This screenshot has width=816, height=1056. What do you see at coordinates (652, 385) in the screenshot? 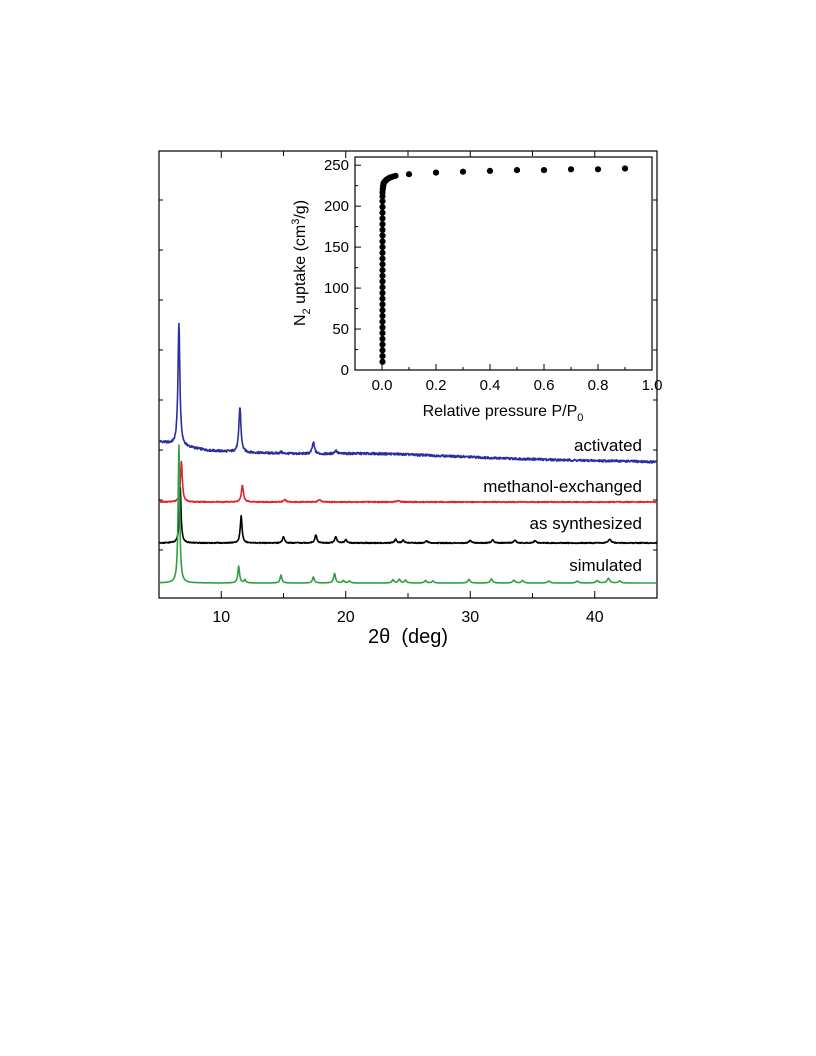
I see `inset-x-tick-label: 1.0` at bounding box center [652, 385].